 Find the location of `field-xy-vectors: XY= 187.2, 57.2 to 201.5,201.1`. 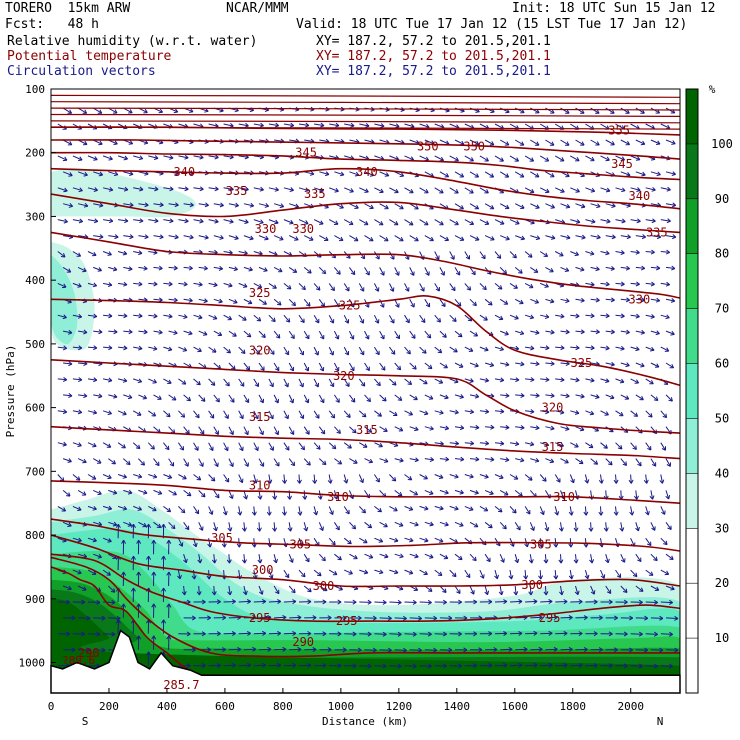

field-xy-vectors: XY= 187.2, 57.2 to 201.5,201.1 is located at coordinates (433, 71).